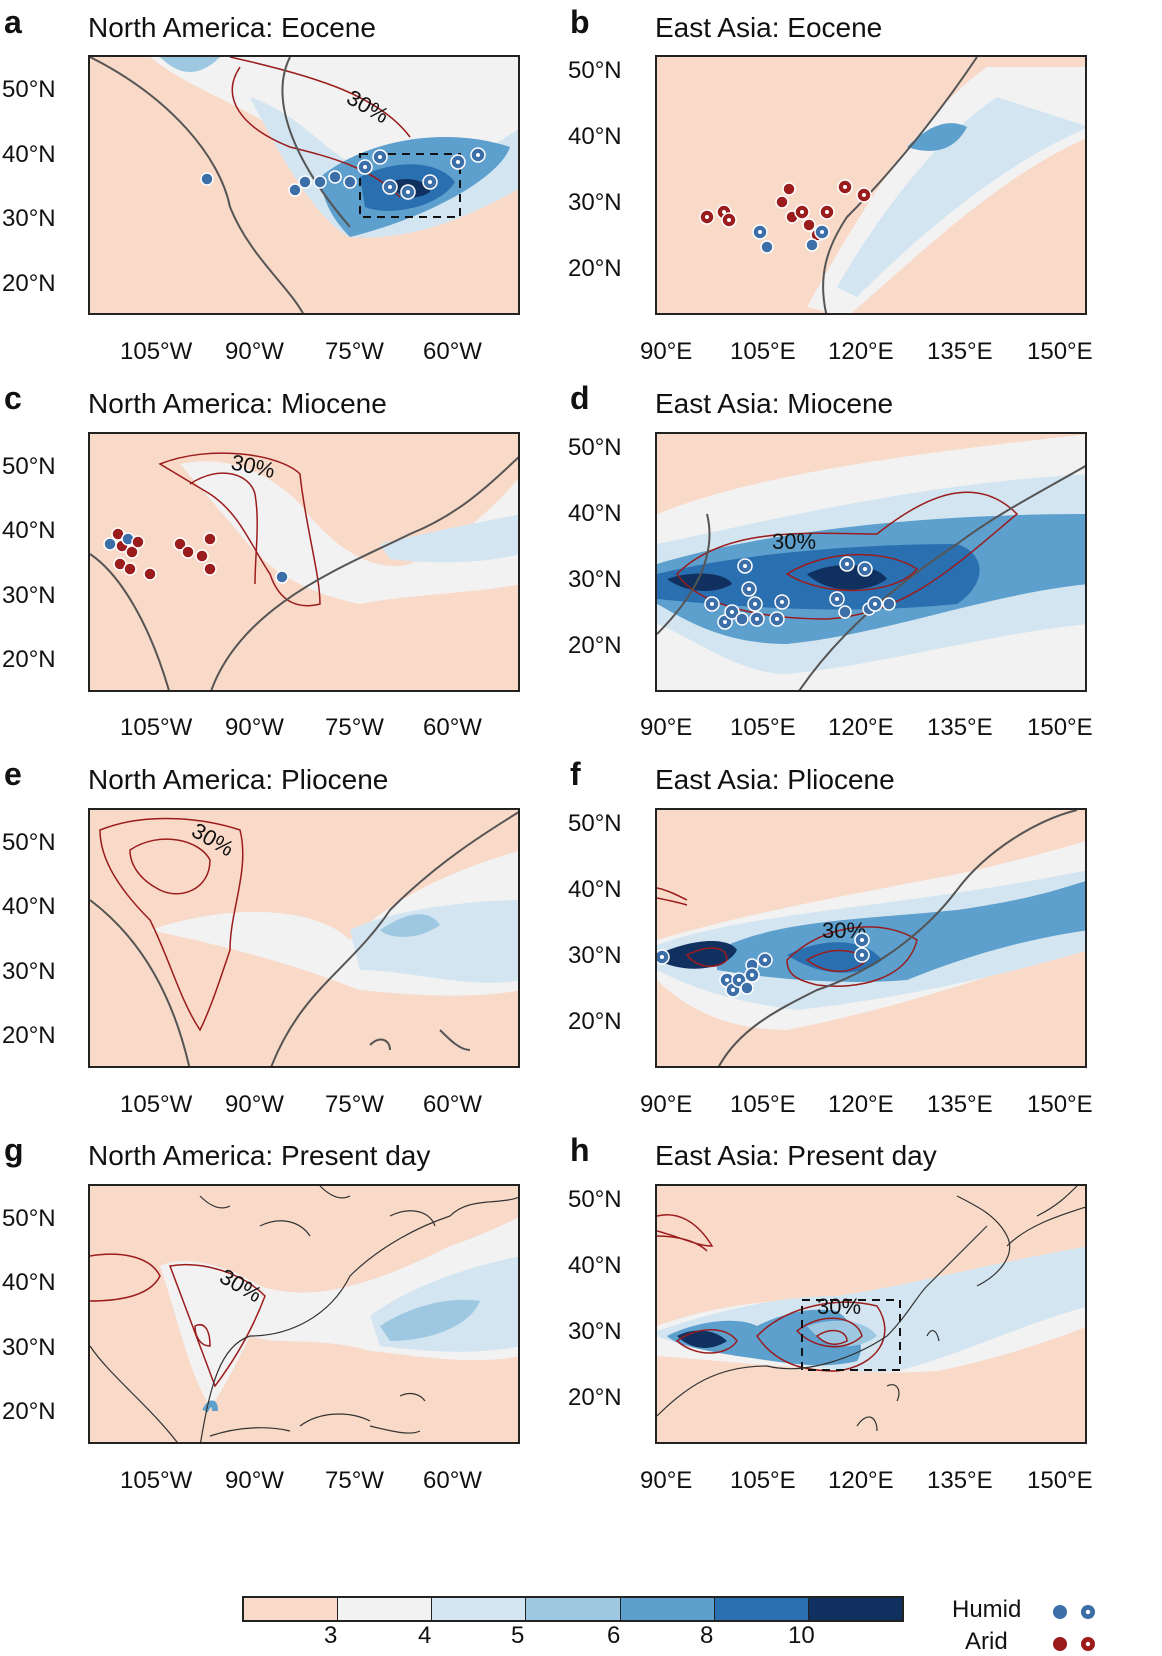  What do you see at coordinates (1074, 1628) in the screenshot?
I see `legend-markers` at bounding box center [1074, 1628].